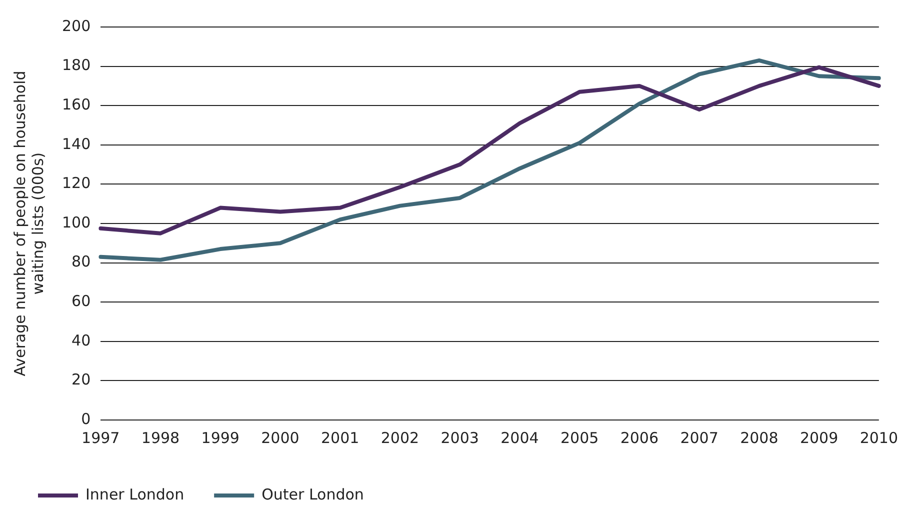  Describe the element at coordinates (340, 437) in the screenshot. I see `x-tick-label: 2001` at that location.